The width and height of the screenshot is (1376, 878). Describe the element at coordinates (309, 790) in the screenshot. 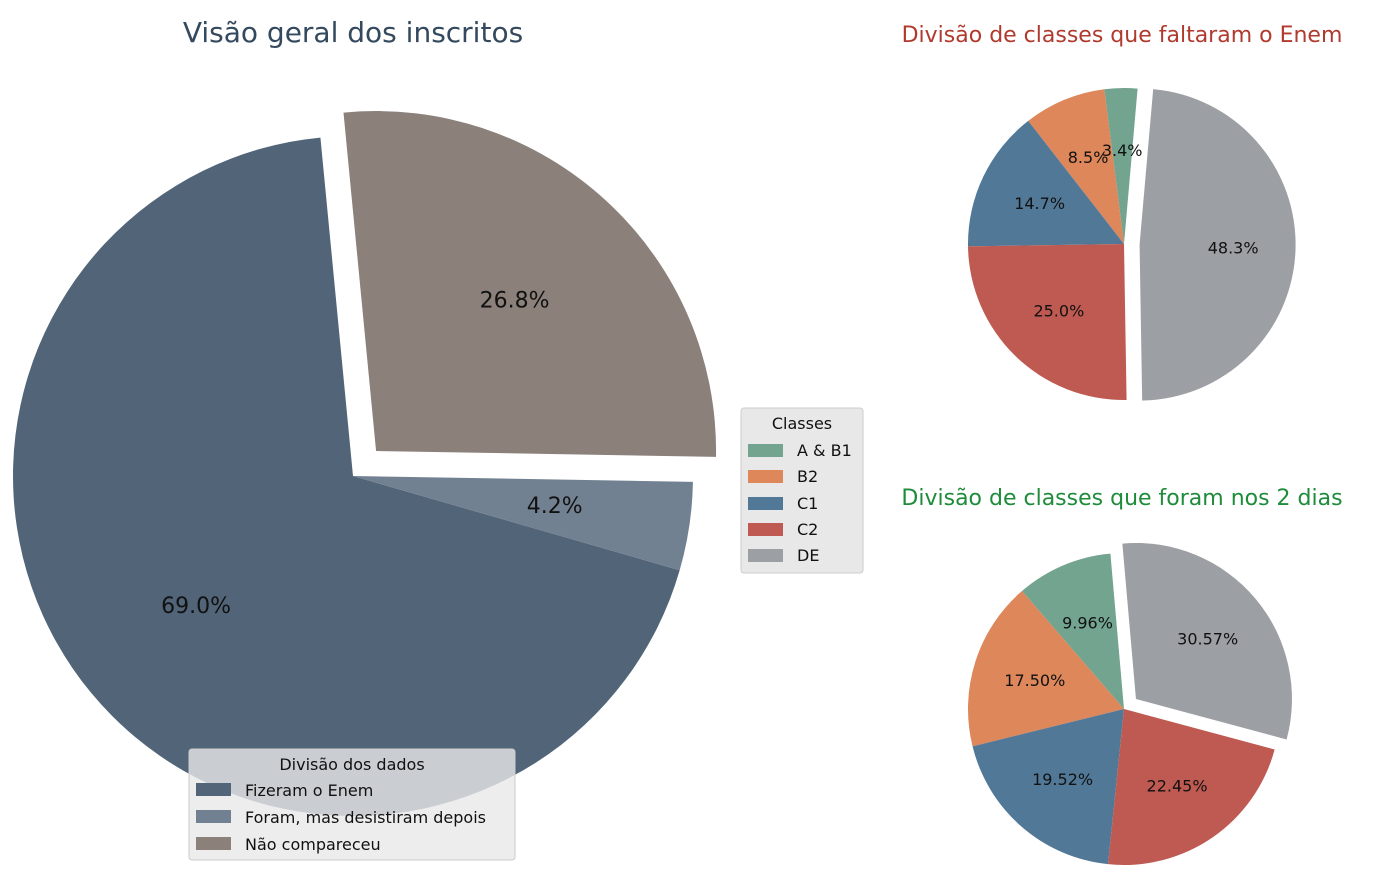

I see `legend-label-fizeram: Fizeram o Enem` at that location.